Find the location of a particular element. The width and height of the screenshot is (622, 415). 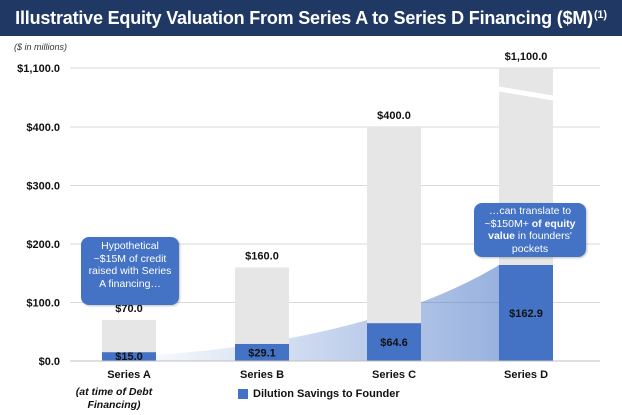

y-tick-label: $300.0 is located at coordinates (43, 187).